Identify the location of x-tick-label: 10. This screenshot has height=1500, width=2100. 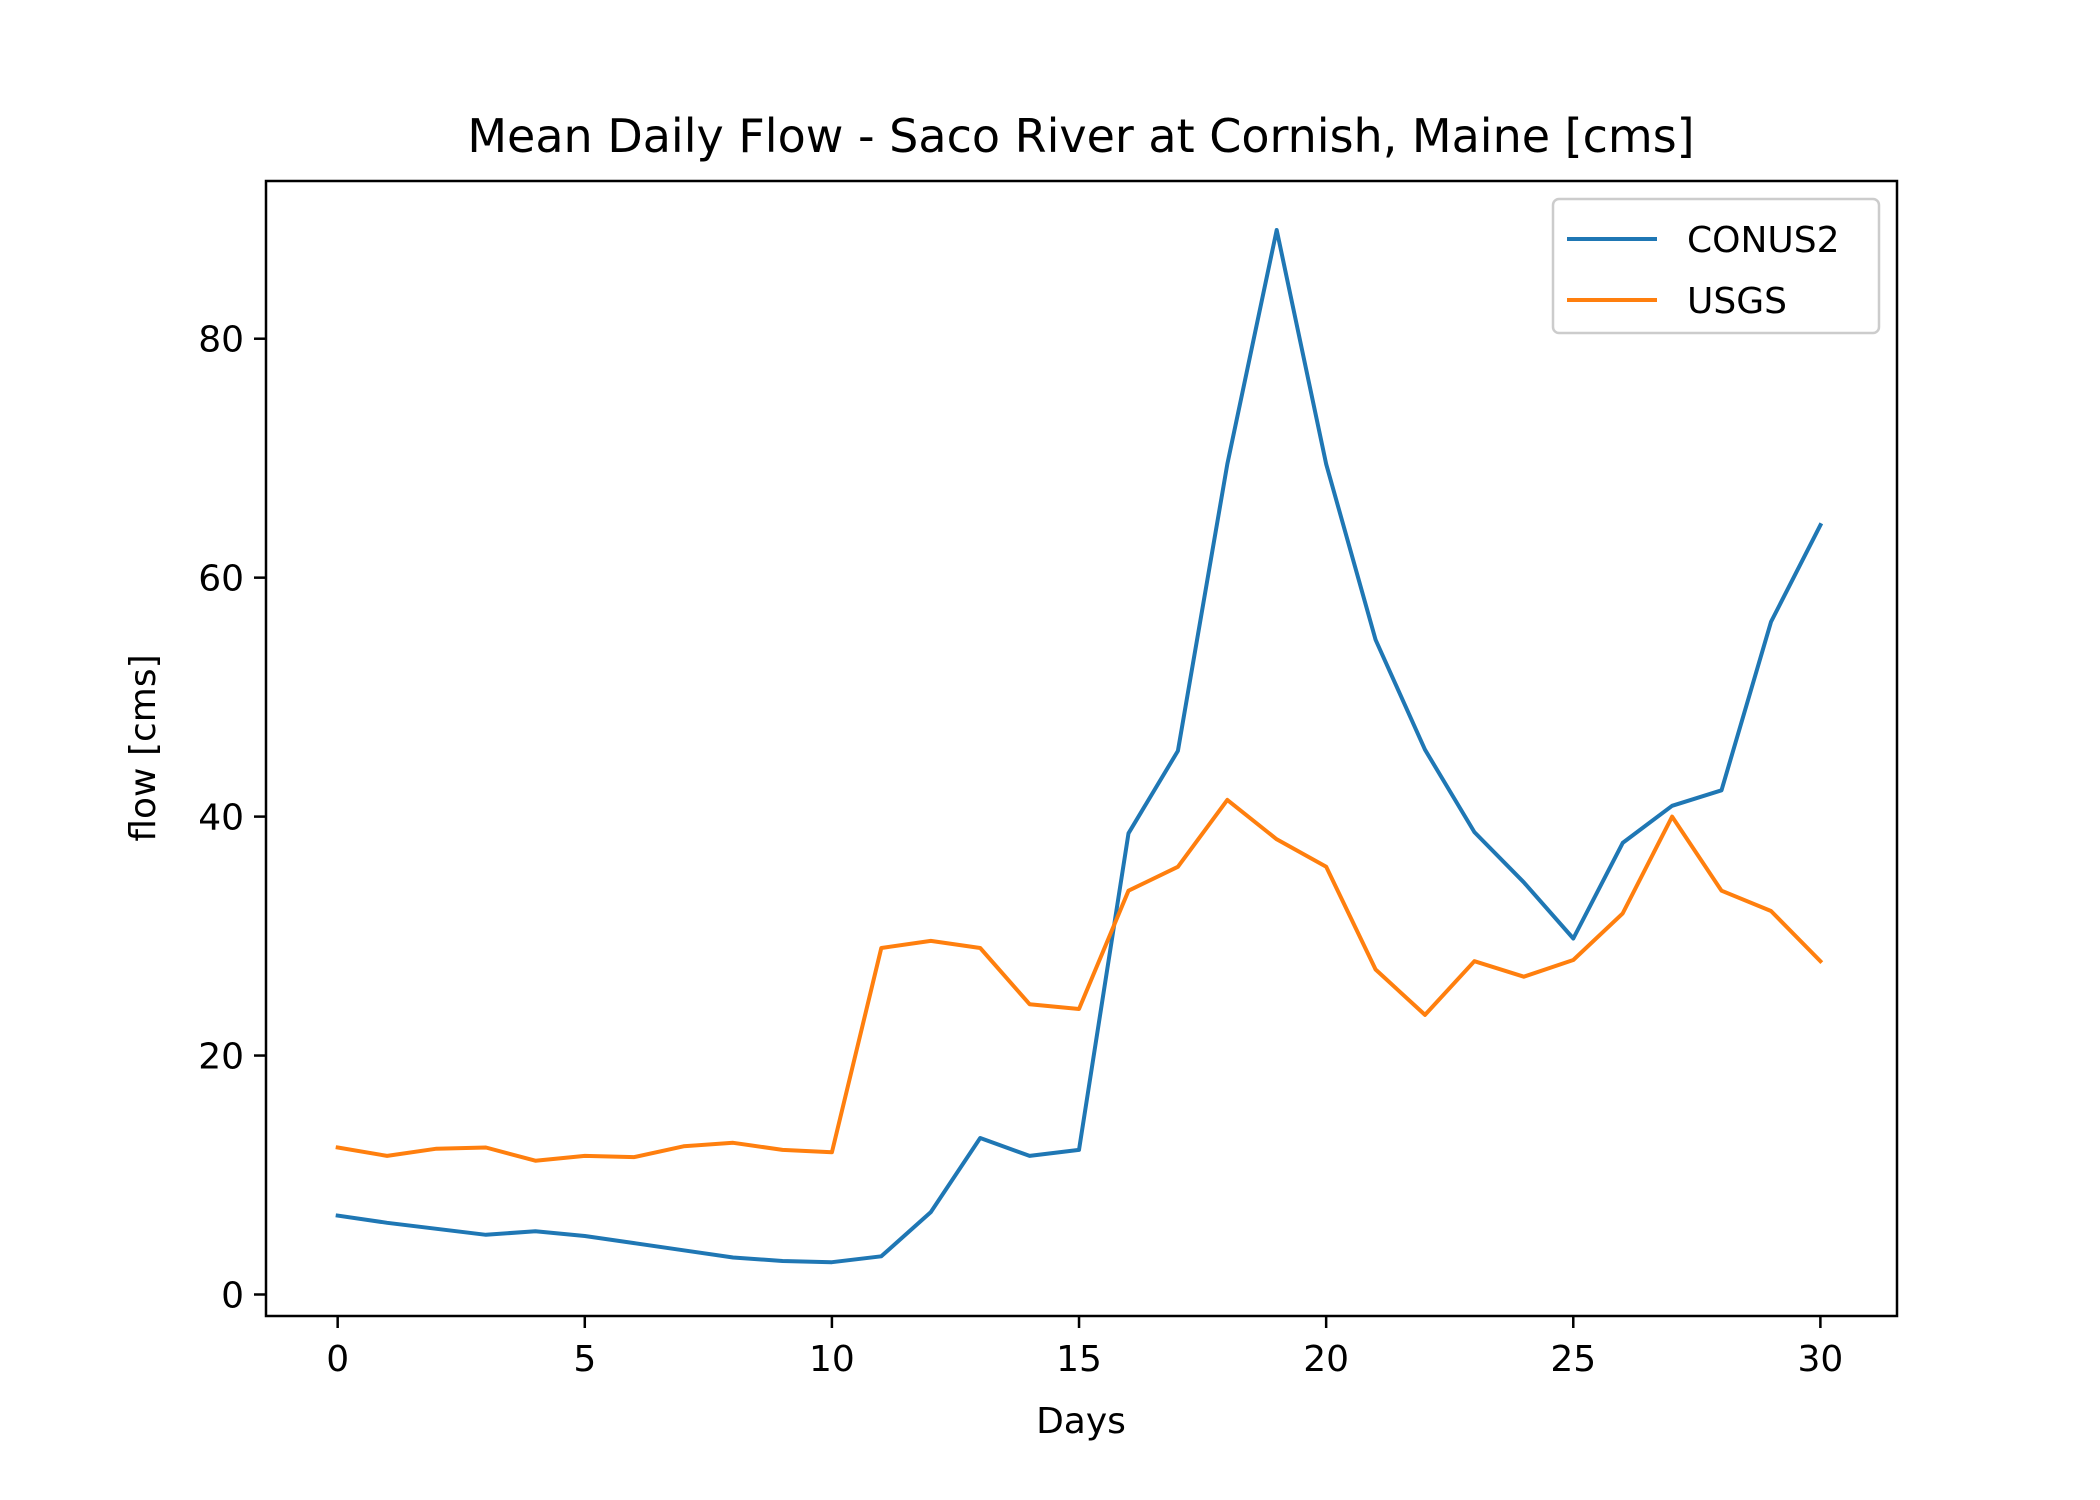
(832, 1359).